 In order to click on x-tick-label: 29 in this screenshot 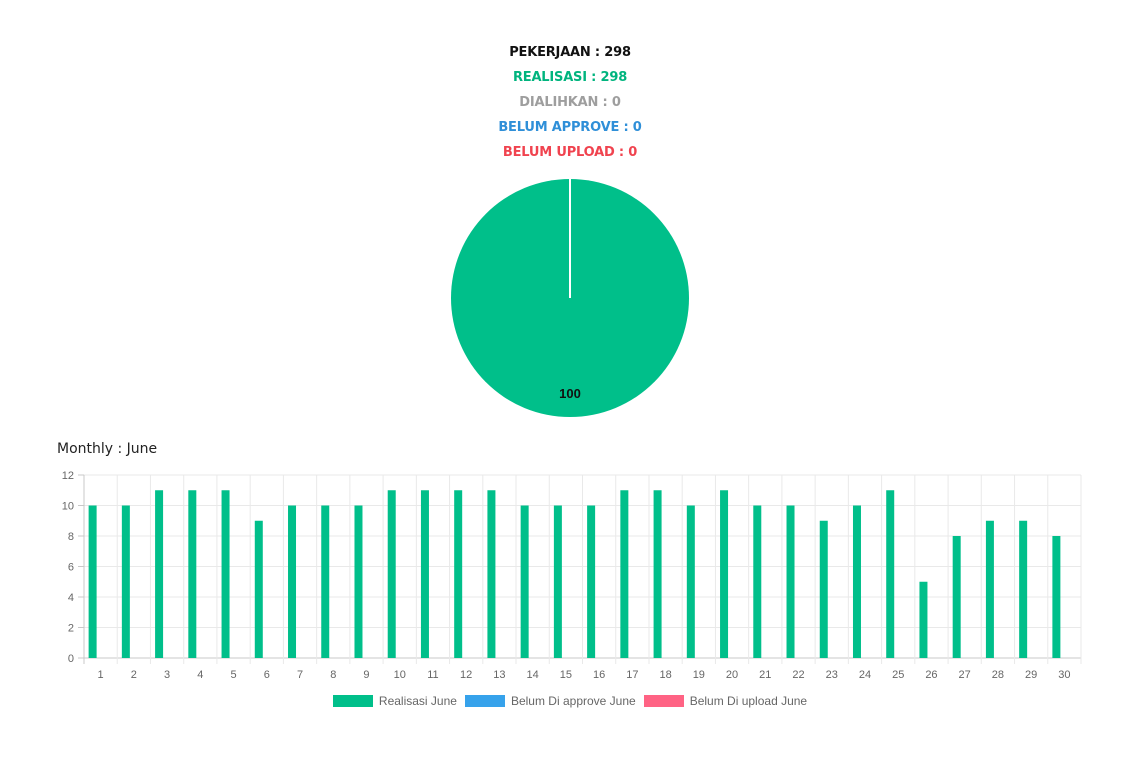, I will do `click(1031, 675)`.